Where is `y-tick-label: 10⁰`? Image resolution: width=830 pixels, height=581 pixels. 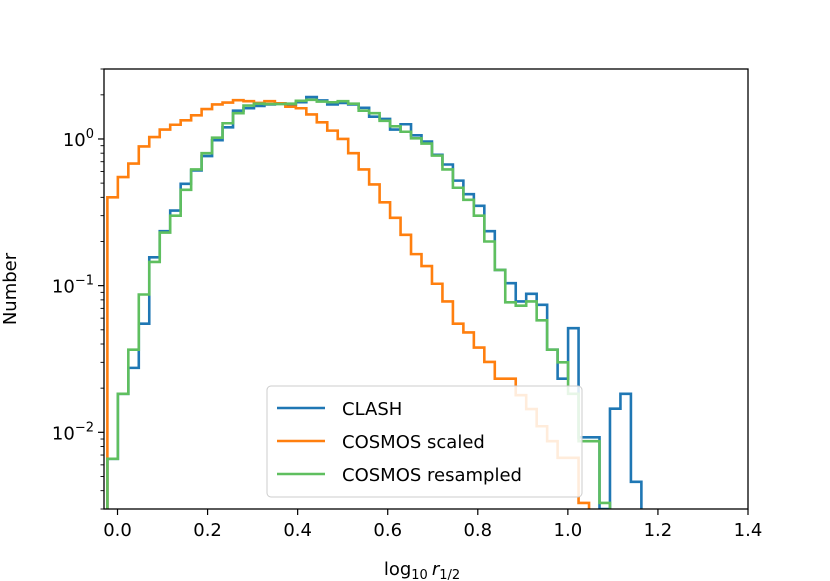 y-tick-label: 10⁰ is located at coordinates (78, 139).